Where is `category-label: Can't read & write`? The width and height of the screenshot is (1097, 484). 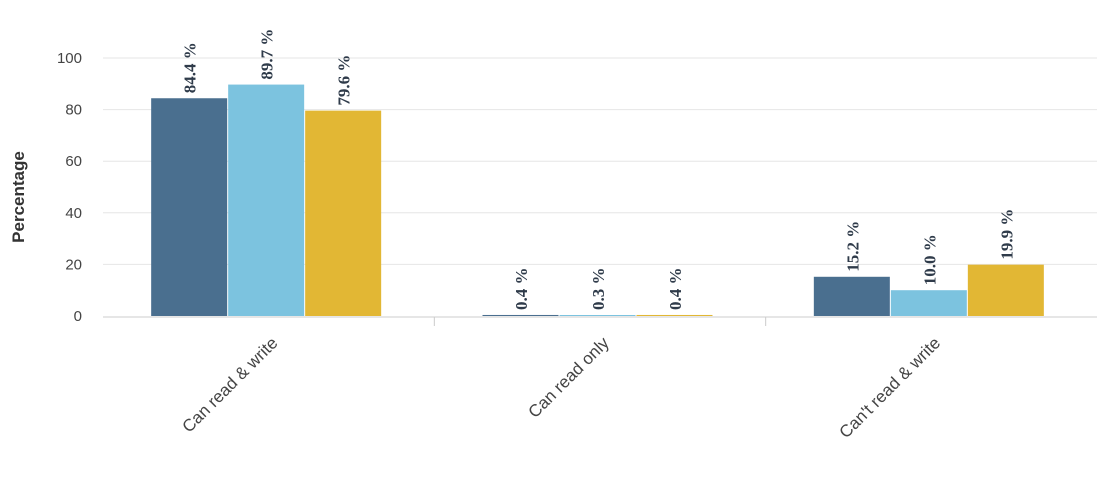 category-label: Can't read & write is located at coordinates (890, 387).